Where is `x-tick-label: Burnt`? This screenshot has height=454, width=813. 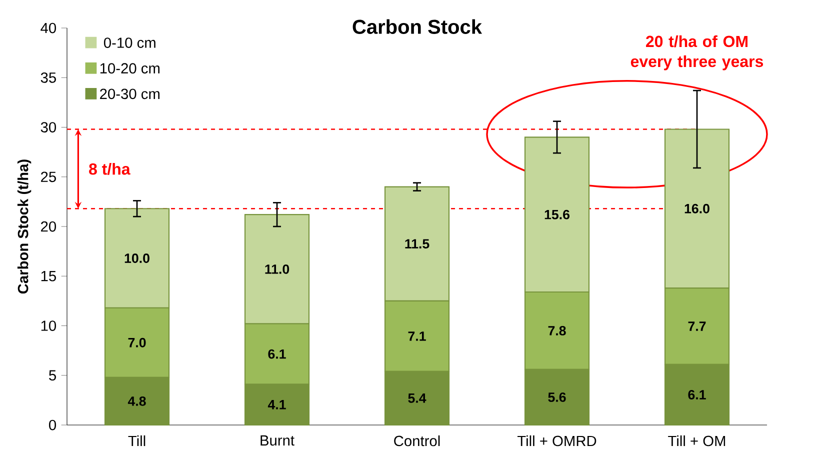 x-tick-label: Burnt is located at coordinates (277, 440).